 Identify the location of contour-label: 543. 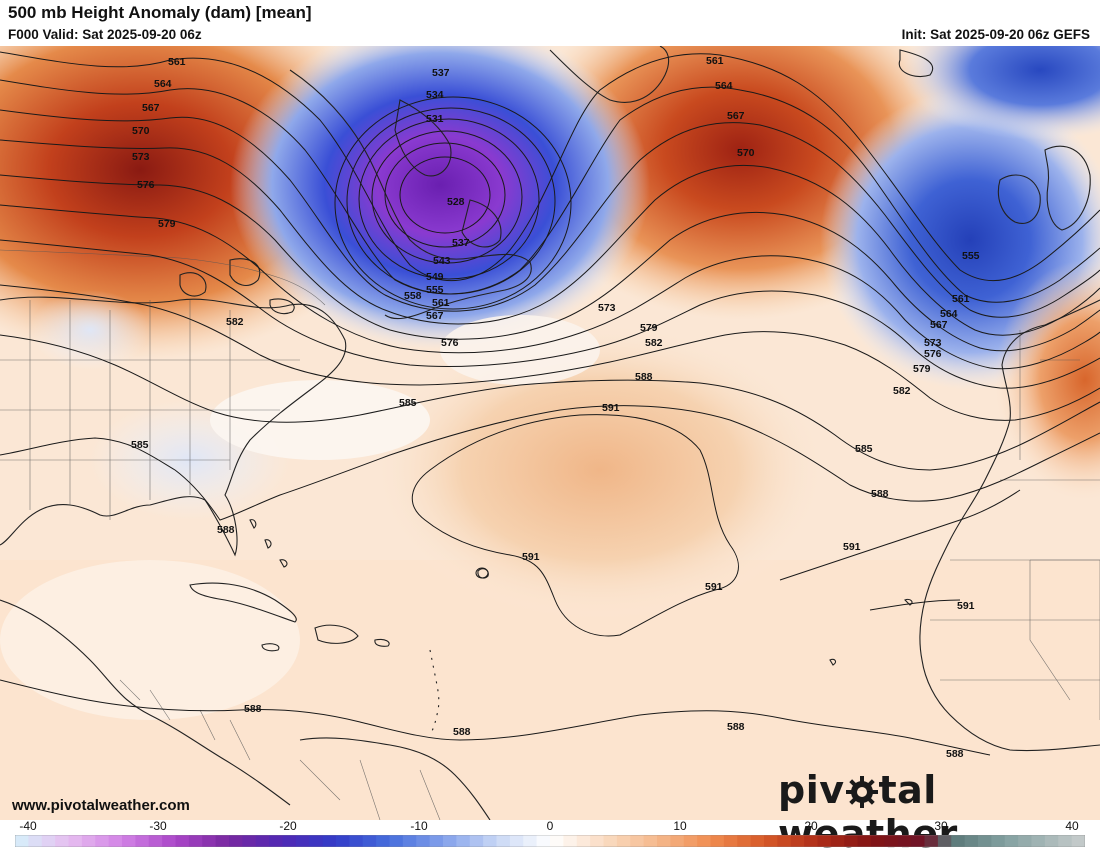
(442, 261).